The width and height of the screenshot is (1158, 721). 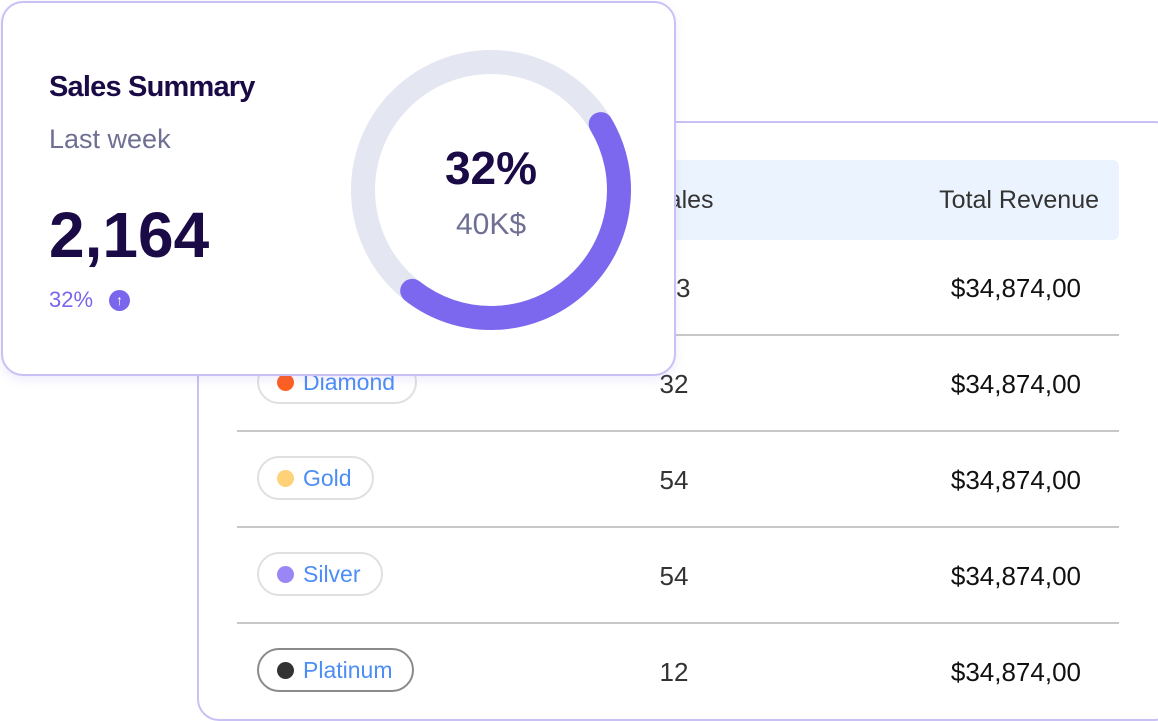 I want to click on change-indicator: 32% ↑, so click(x=90, y=300).